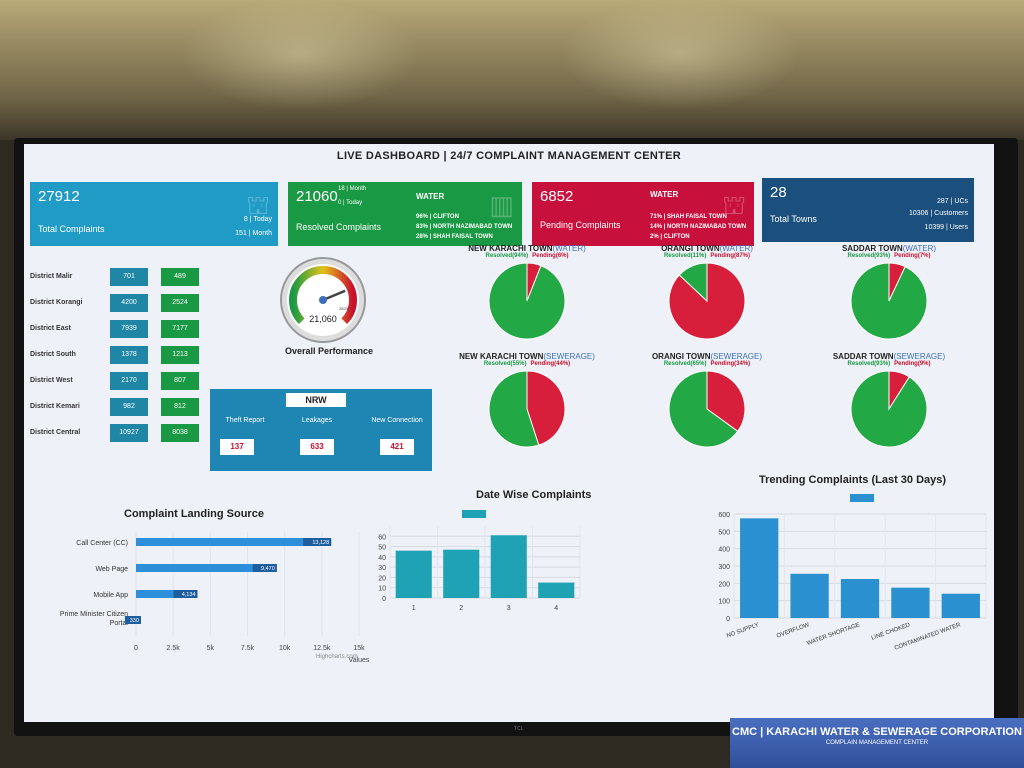 Image resolution: width=1024 pixels, height=768 pixels. I want to click on total-month: 151 | Month, so click(253, 233).